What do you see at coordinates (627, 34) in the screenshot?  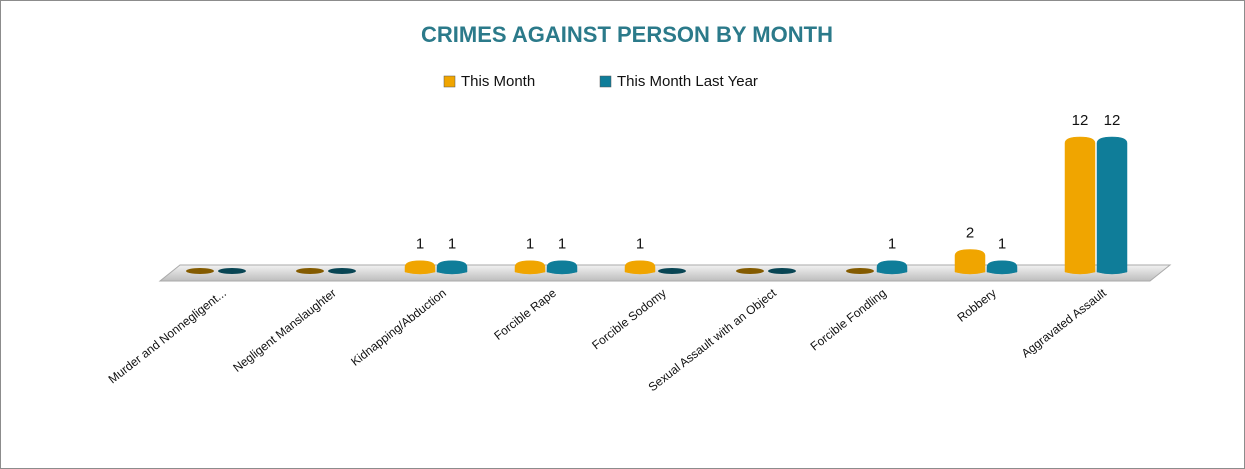 I see `chart-title: CRIMES AGAINST PERSON BY MONTH` at bounding box center [627, 34].